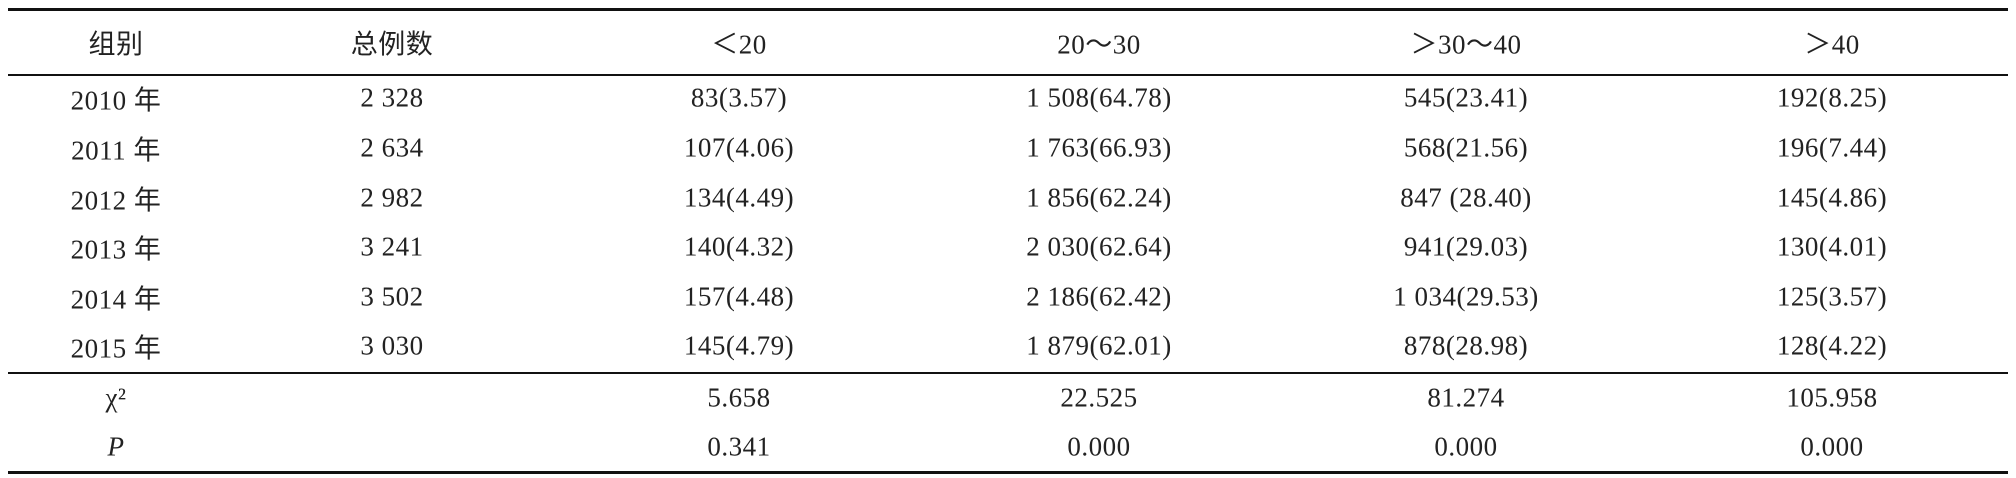 Image resolution: width=2016 pixels, height=478 pixels. What do you see at coordinates (116, 100) in the screenshot?
I see `table-cell: 2010 年` at bounding box center [116, 100].